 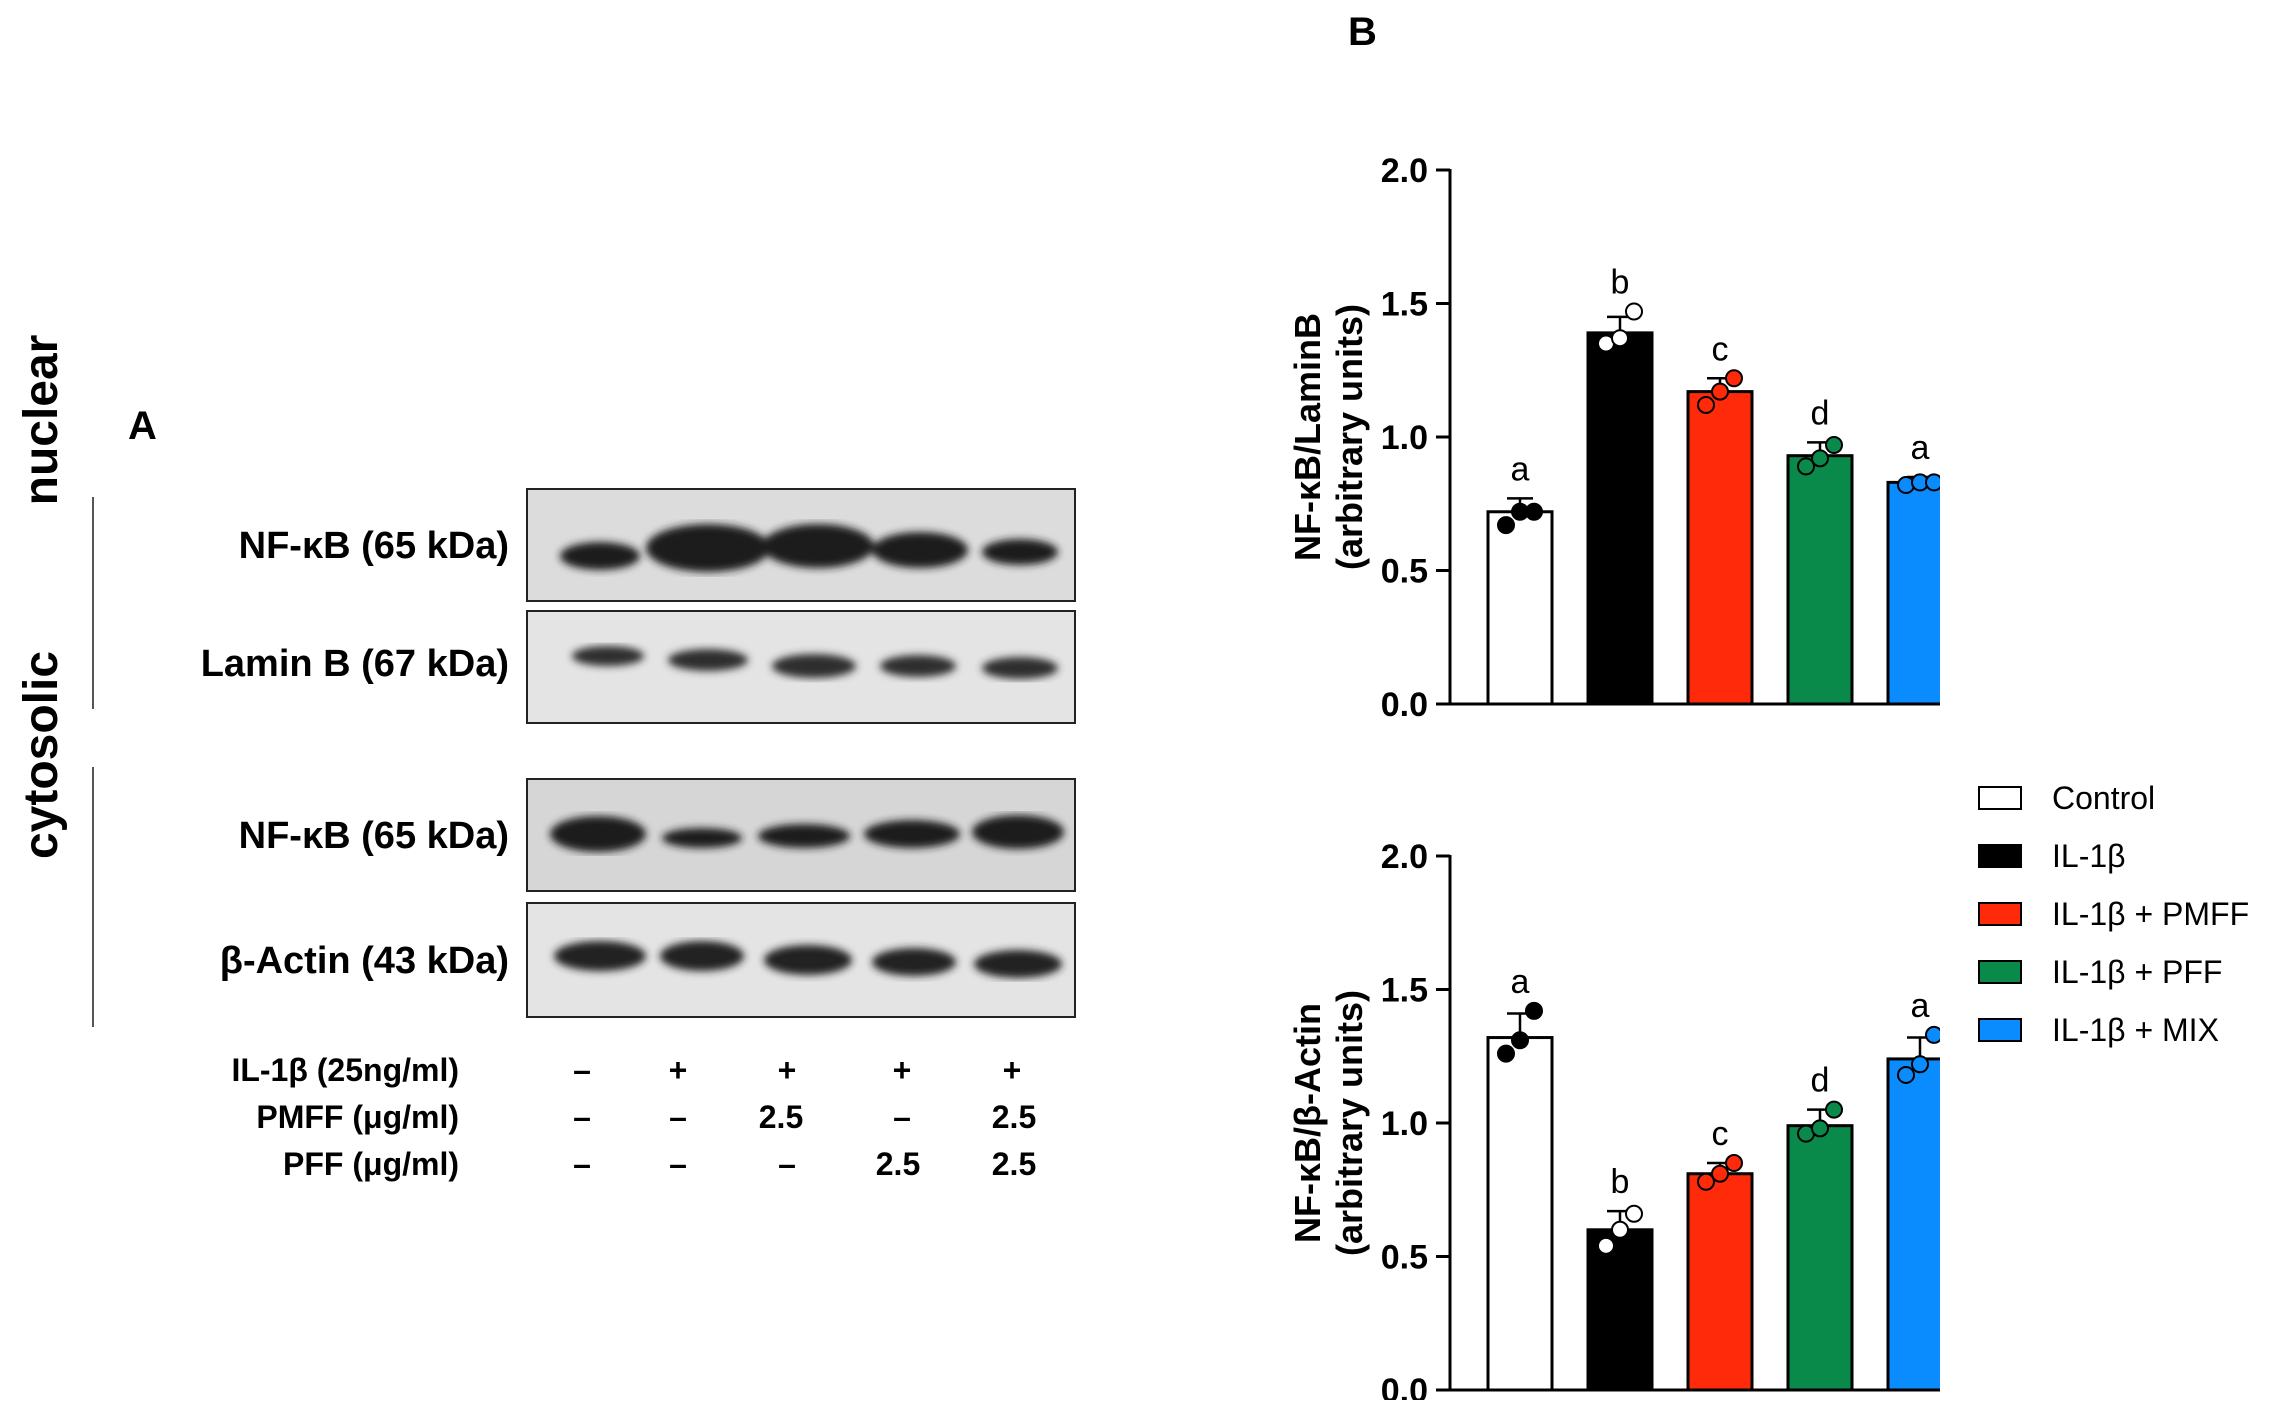 What do you see at coordinates (1307, 437) in the screenshot?
I see `y-axis-label: NF-κB/LaminB` at bounding box center [1307, 437].